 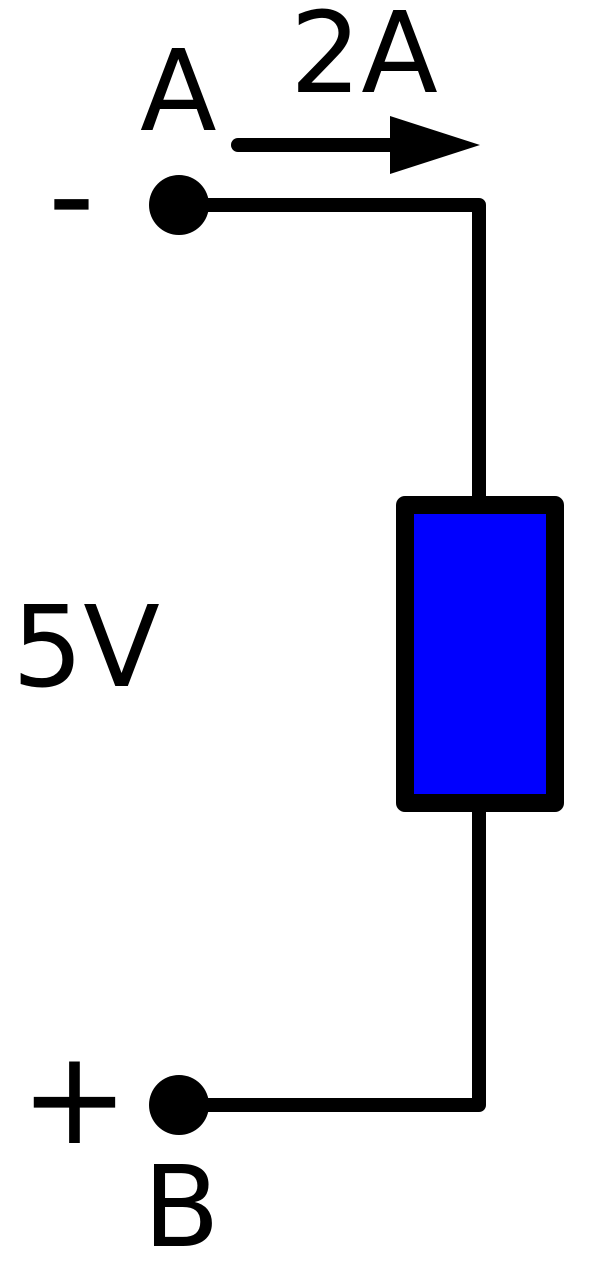 What do you see at coordinates (74, 1098) in the screenshot?
I see `terminal-b-polarity: +` at bounding box center [74, 1098].